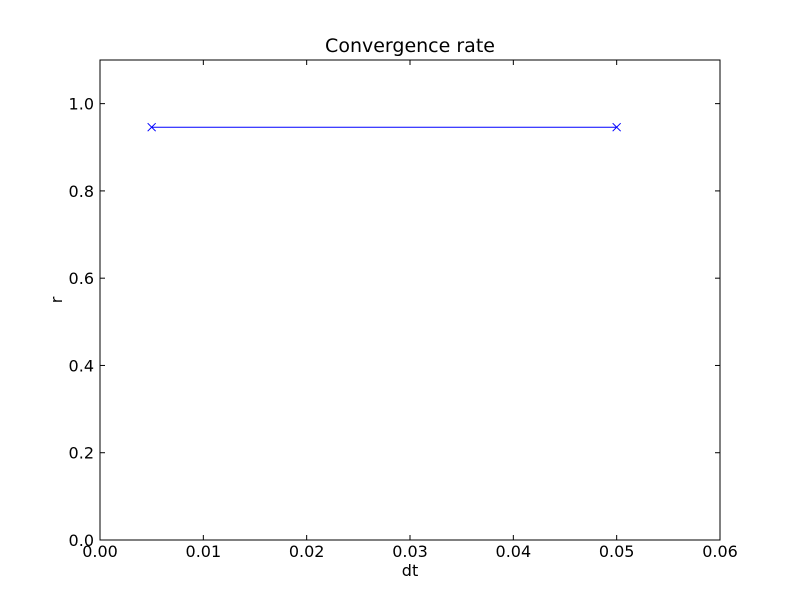 The width and height of the screenshot is (800, 600). Describe the element at coordinates (100, 551) in the screenshot. I see `x-tick-label: 0.00` at that location.